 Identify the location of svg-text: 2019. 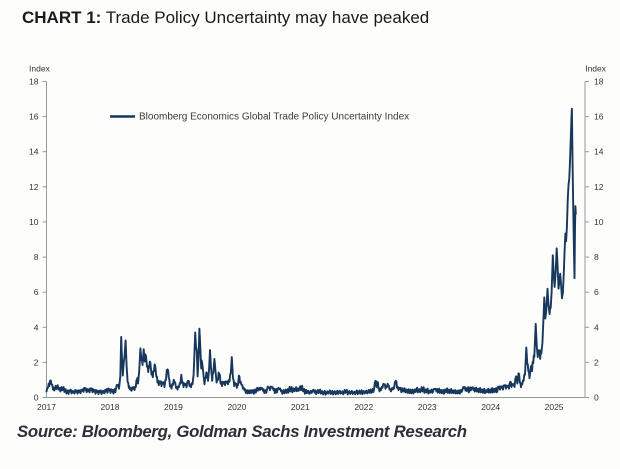
(173, 407).